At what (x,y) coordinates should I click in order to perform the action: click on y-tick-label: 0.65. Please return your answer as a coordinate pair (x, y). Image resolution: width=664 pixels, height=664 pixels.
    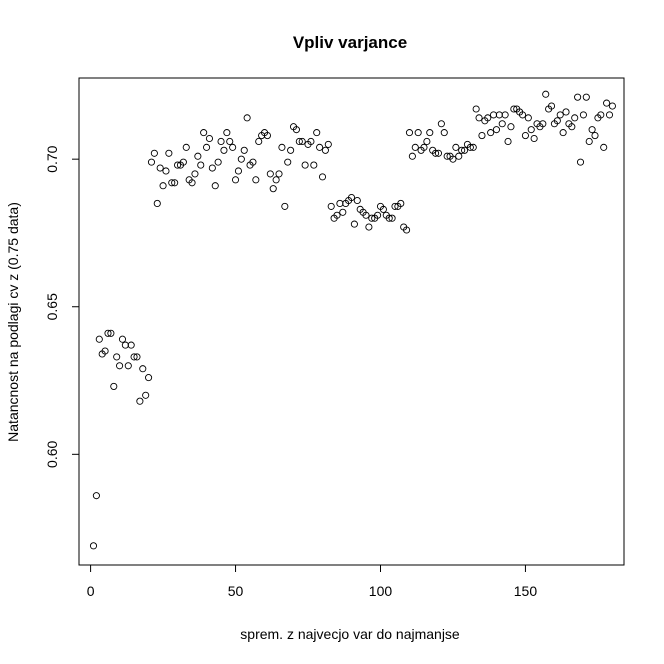
    Looking at the image, I should click on (52, 306).